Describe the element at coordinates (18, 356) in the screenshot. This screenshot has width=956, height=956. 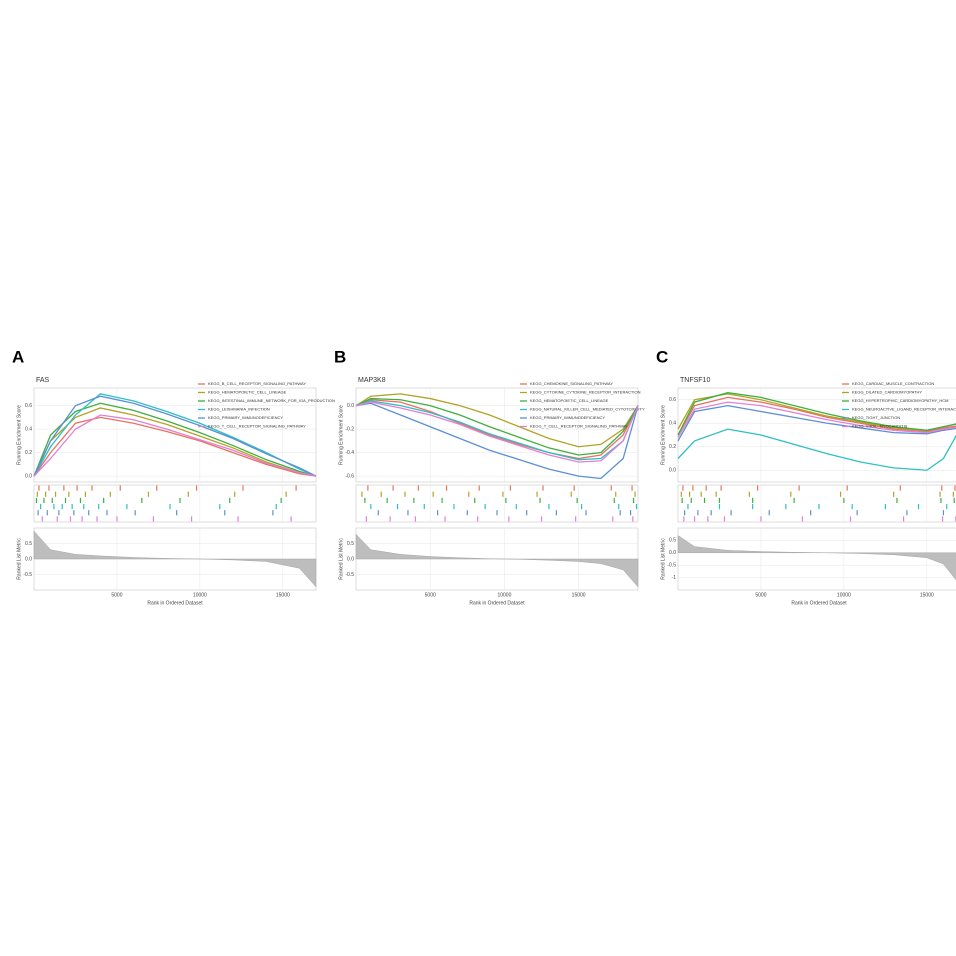
I see `panel-label: A` at that location.